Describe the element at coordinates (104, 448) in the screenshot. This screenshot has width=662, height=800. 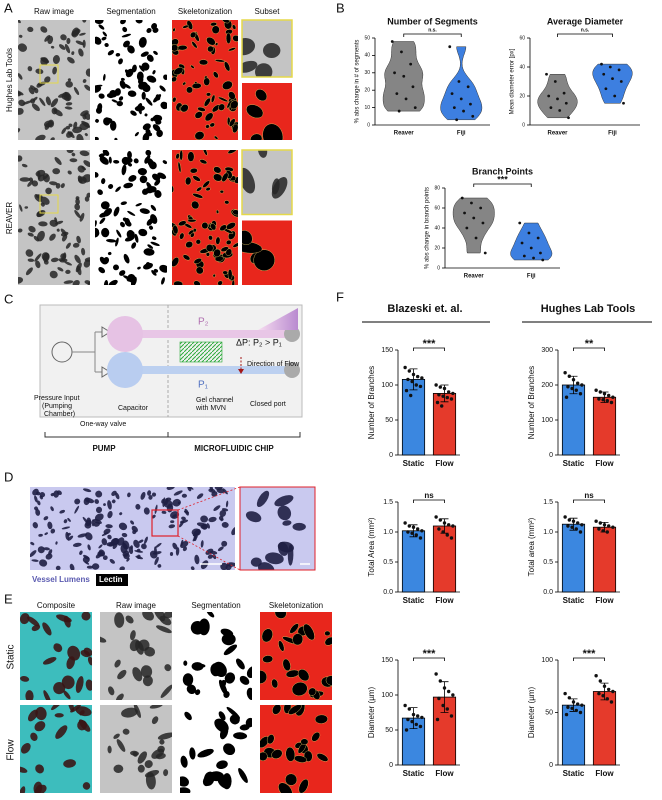
I see `label-pump: PUMP` at that location.